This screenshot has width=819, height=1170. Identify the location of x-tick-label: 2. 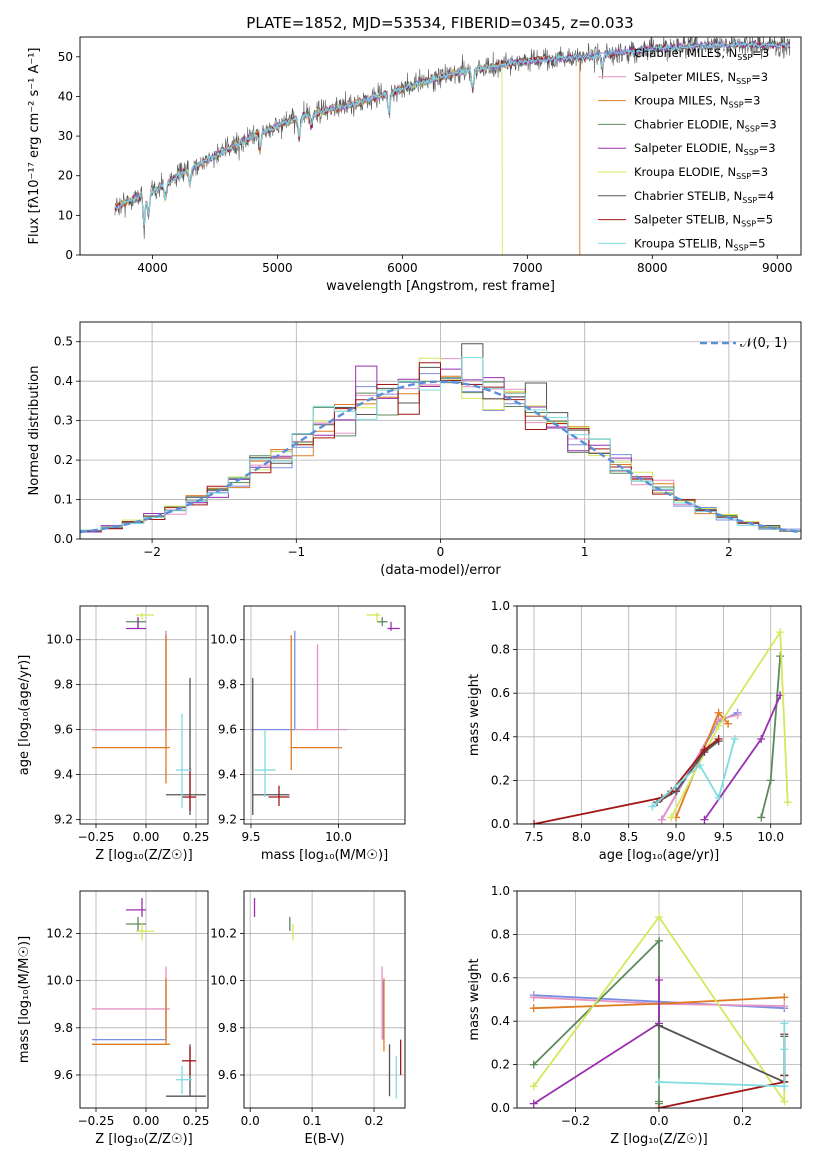
(729, 552).